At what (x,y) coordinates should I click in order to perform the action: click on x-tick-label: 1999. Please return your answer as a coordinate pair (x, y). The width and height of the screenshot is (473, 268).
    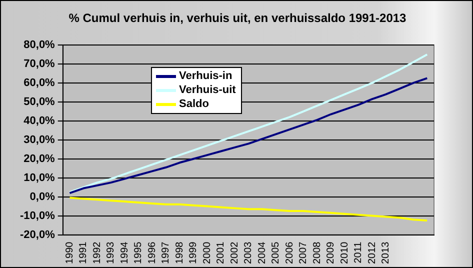
    Looking at the image, I should click on (194, 252).